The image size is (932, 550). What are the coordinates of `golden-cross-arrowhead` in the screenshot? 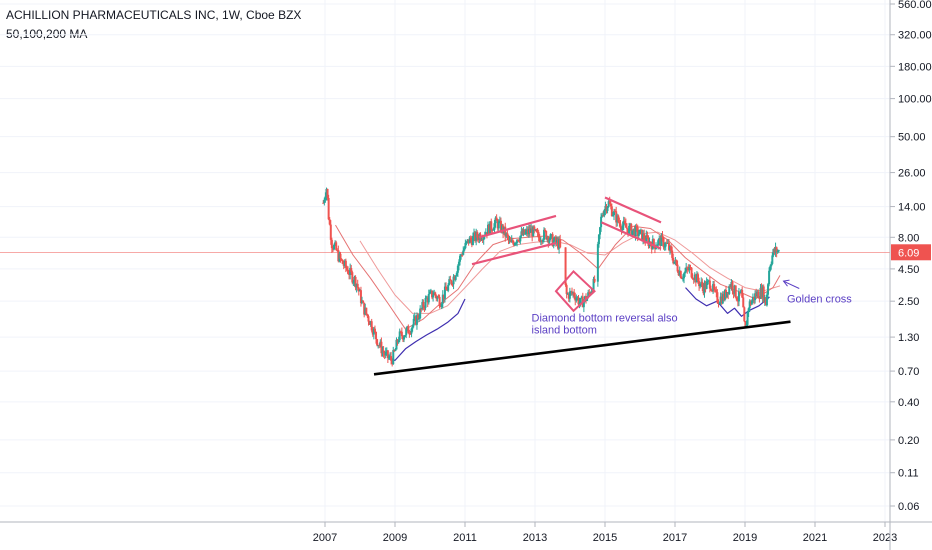 It's located at (786, 283).